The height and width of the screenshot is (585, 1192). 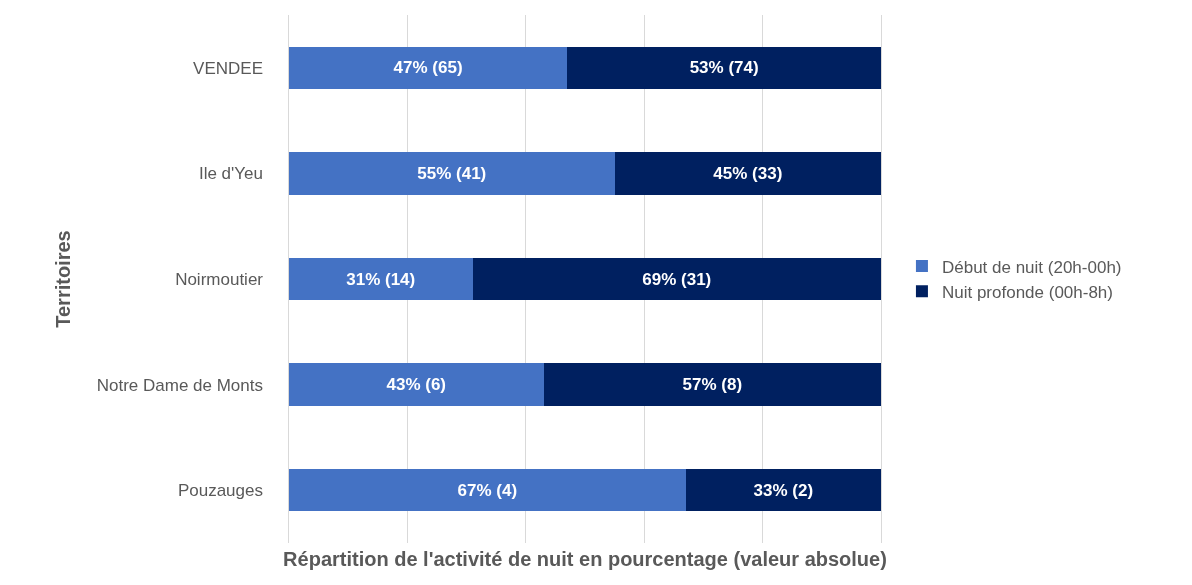 I want to click on data-label: 67% (4), so click(x=487, y=490).